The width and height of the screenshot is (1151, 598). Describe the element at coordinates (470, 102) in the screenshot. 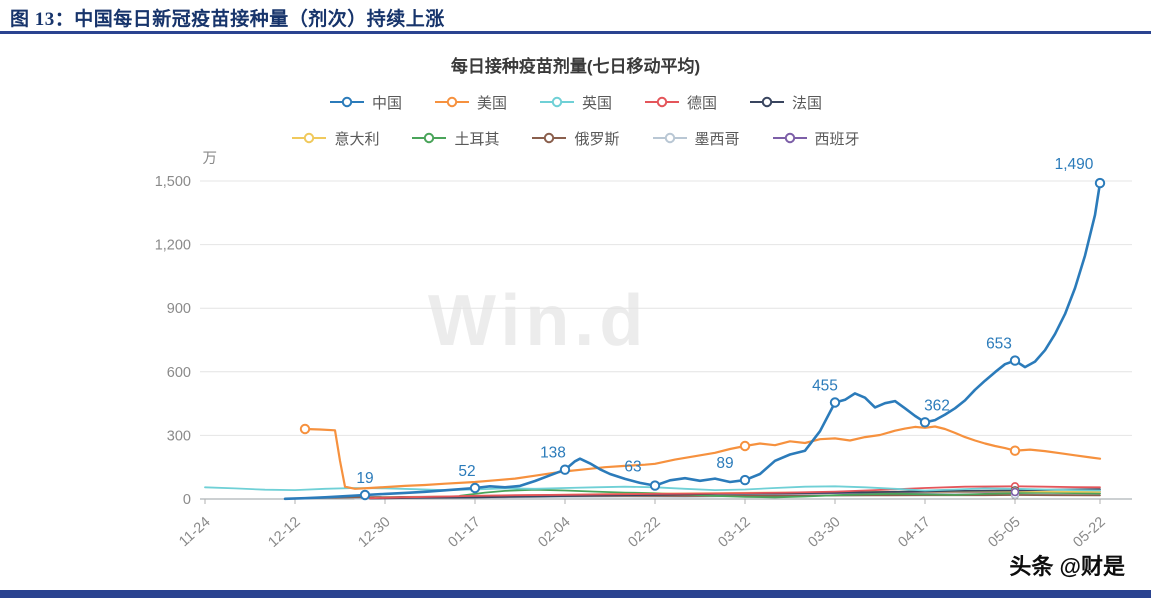

I see `legend-item-美国: 美国` at that location.